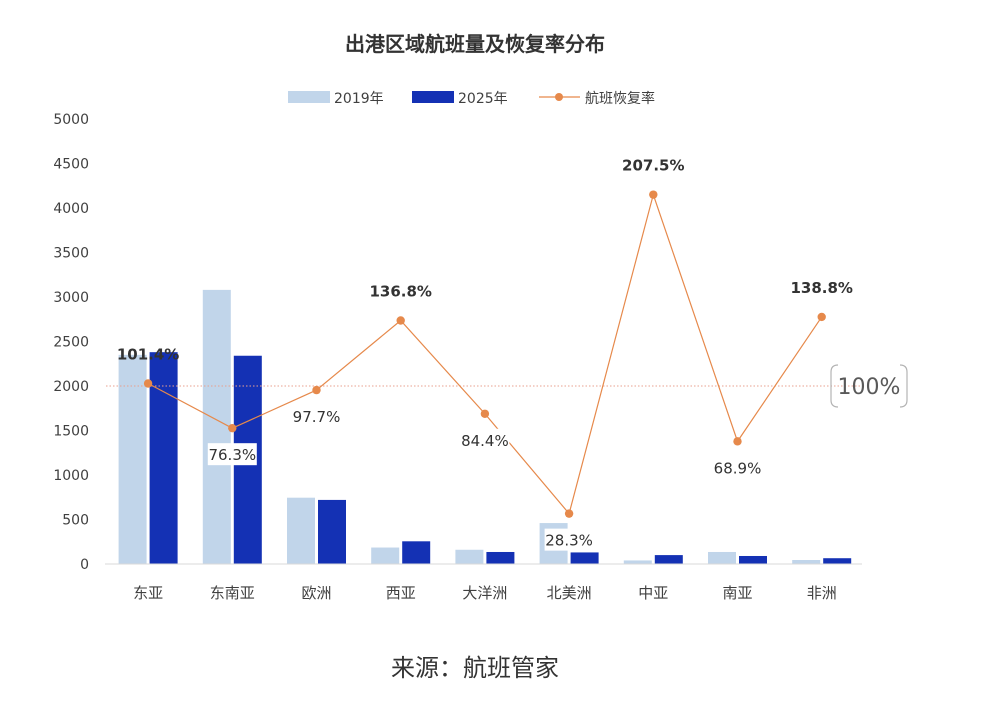  Describe the element at coordinates (569, 593) in the screenshot. I see `x-category-label: 北美洲` at that location.